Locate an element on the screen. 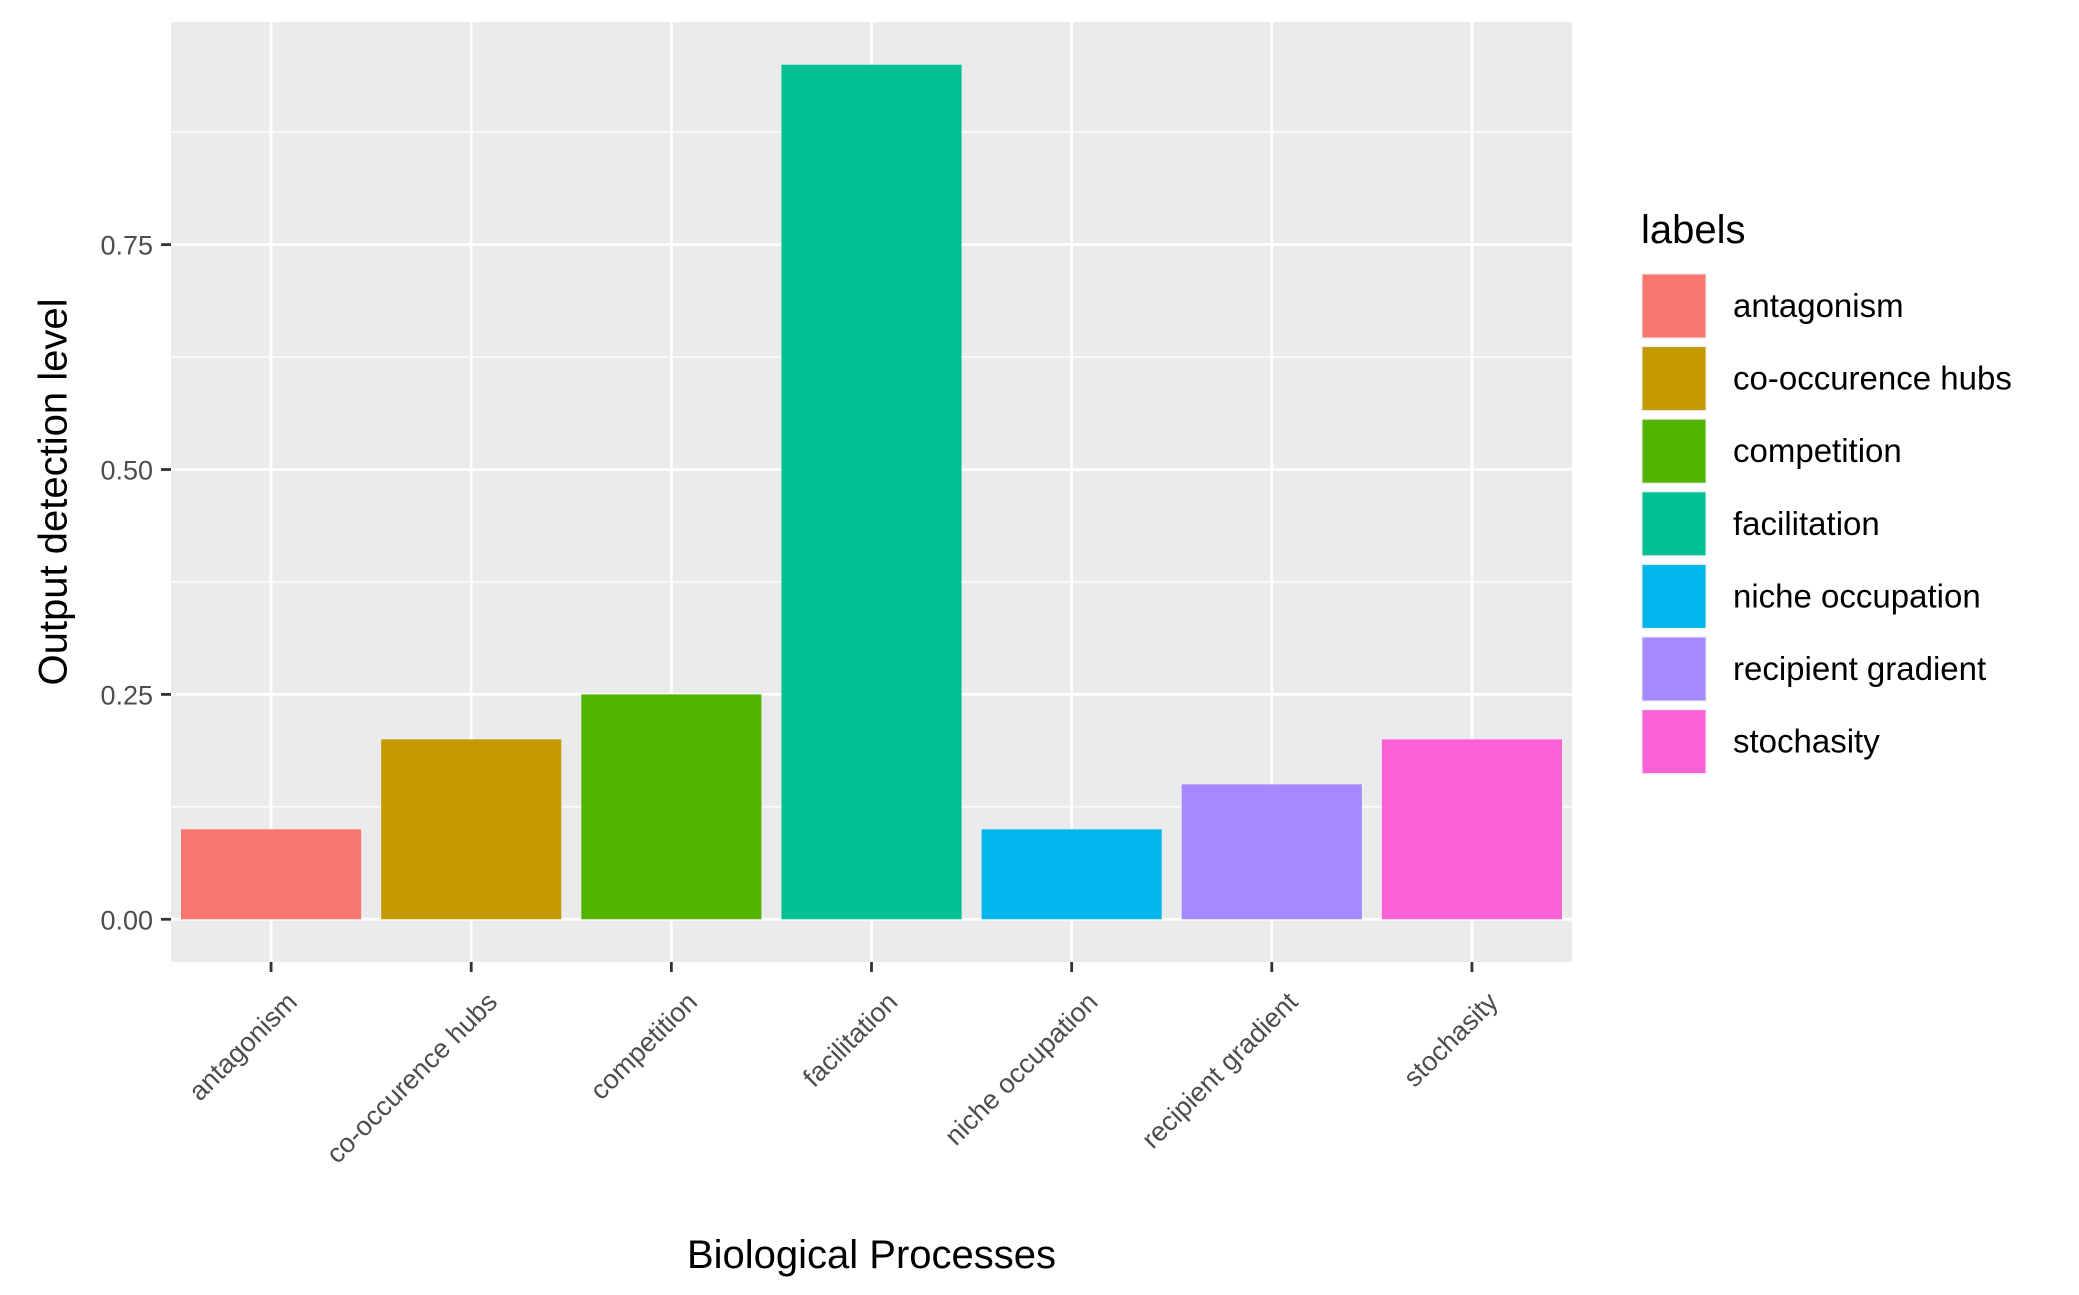 This screenshot has height=1295, width=2079. legend-label-competition: competition is located at coordinates (1817, 450).